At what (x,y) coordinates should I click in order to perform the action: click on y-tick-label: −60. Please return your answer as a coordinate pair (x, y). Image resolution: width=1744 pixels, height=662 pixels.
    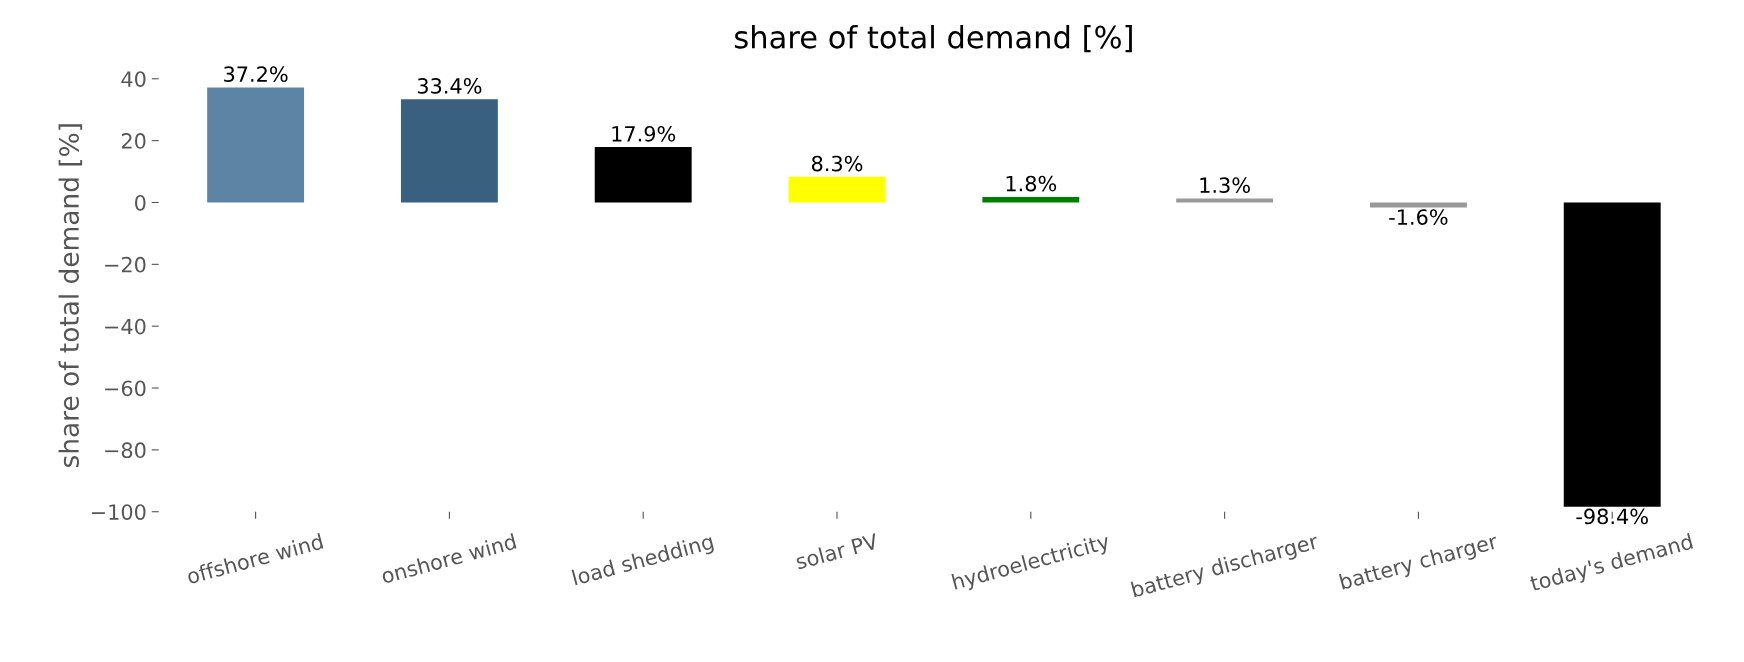
    Looking at the image, I should click on (125, 388).